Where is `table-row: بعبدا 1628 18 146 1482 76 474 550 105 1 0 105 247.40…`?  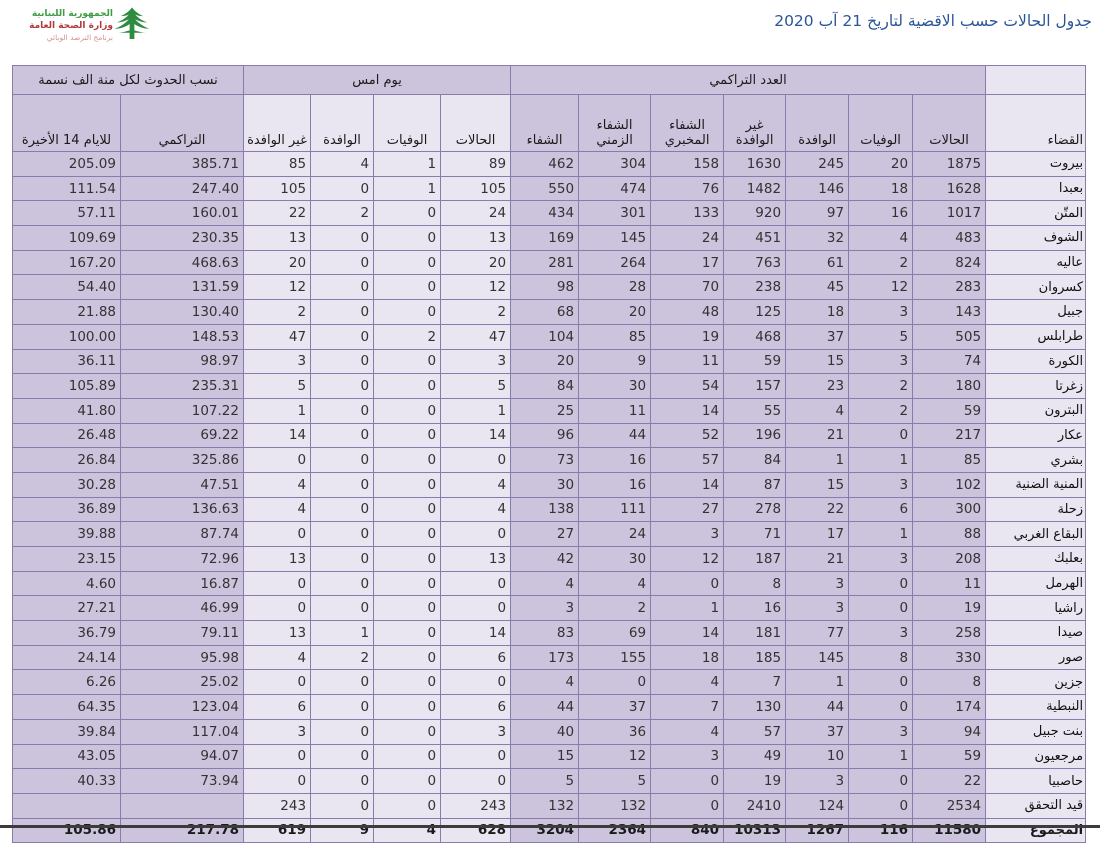 table-row: بعبدا 1628 18 146 1482 76 474 550 105 1 0 105 247.40… is located at coordinates (549, 188).